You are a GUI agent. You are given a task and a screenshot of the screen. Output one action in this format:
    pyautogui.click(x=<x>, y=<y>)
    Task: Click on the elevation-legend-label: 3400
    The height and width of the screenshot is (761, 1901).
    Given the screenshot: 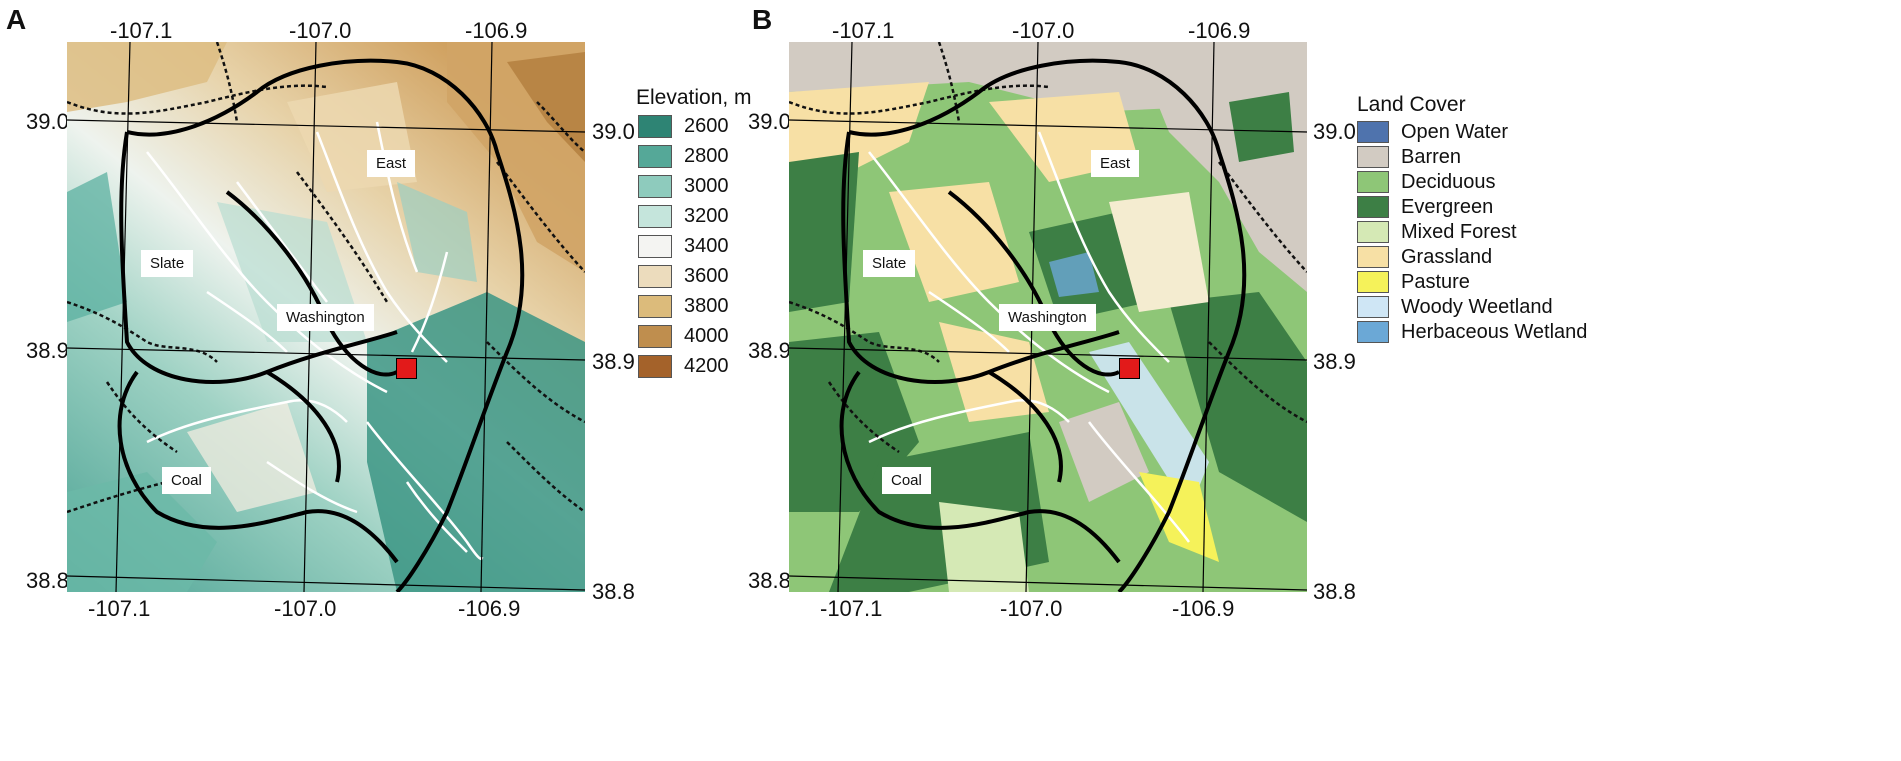 What is the action you would take?
    pyautogui.click(x=706, y=245)
    